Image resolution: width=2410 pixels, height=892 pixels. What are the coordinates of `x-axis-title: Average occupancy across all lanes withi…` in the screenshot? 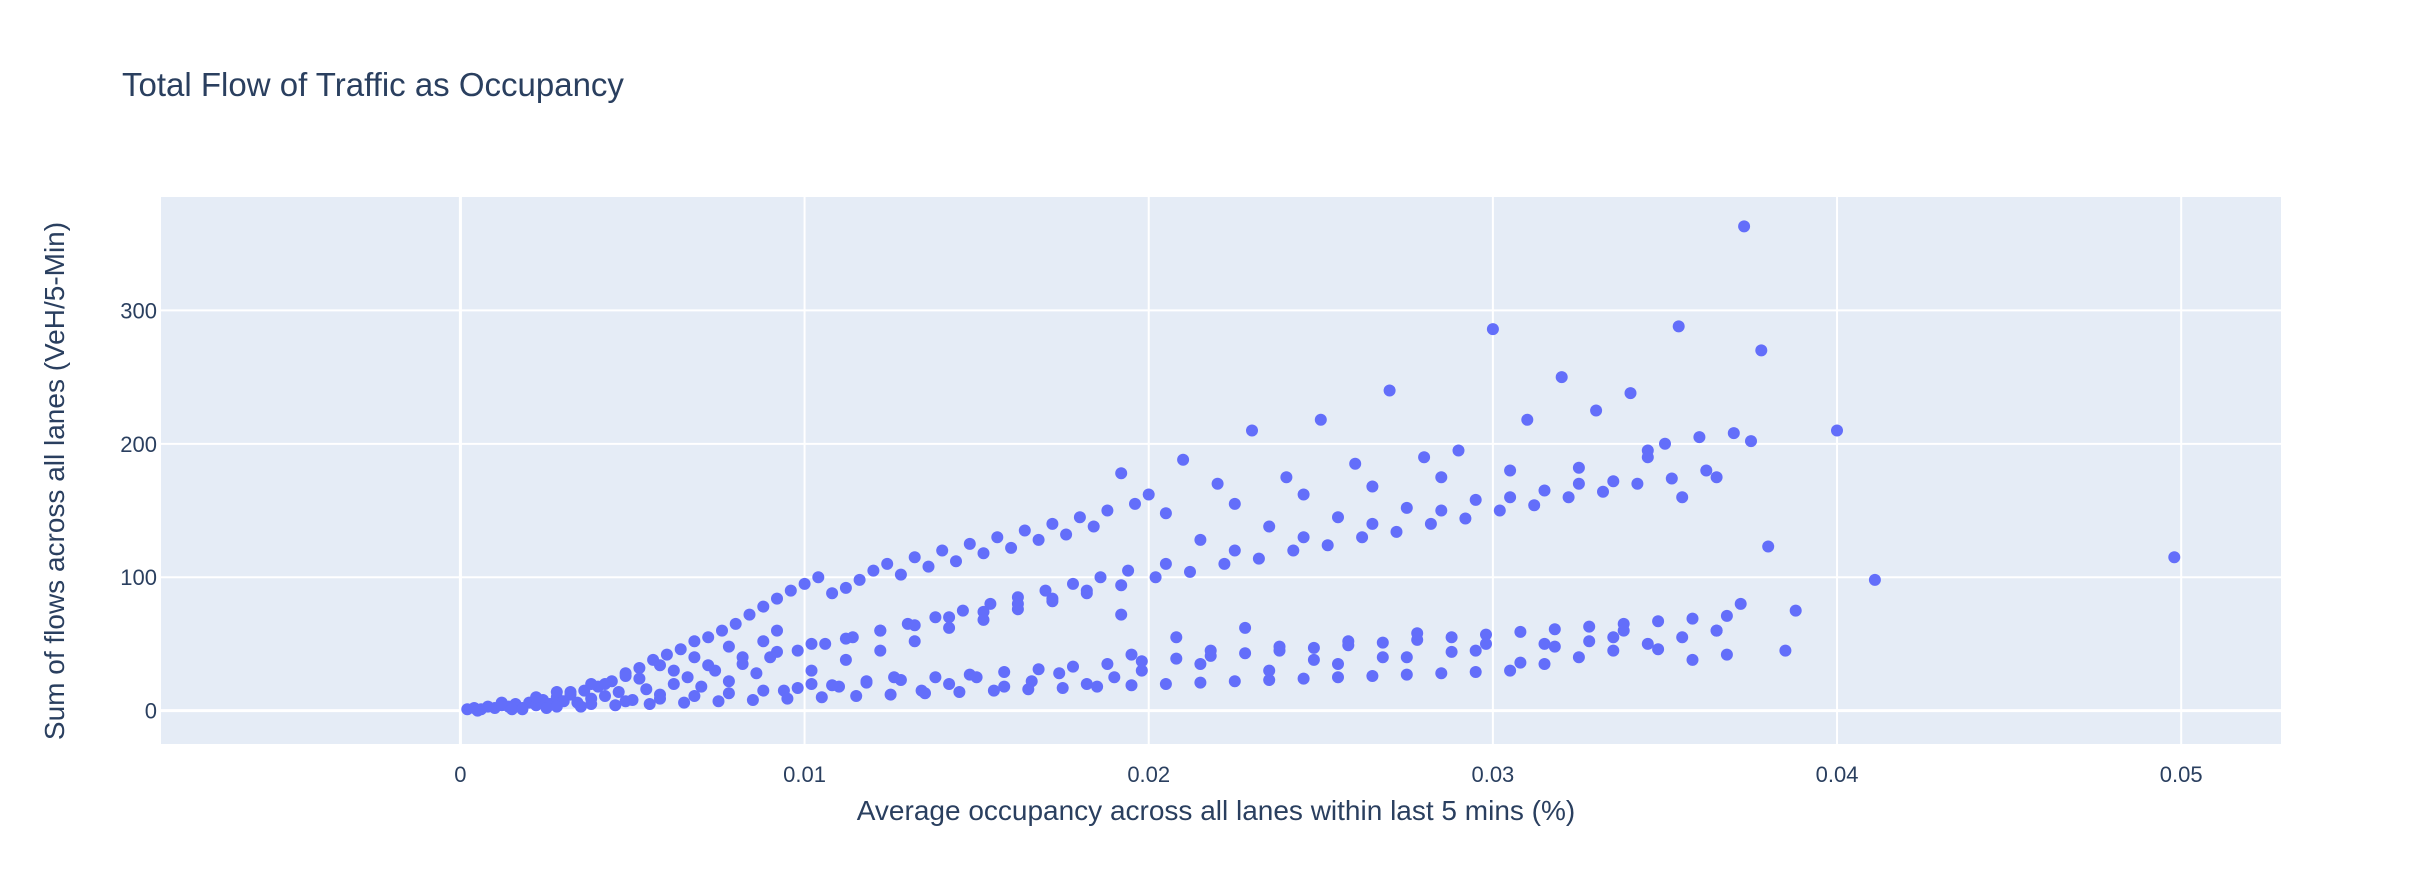 It's located at (1216, 810).